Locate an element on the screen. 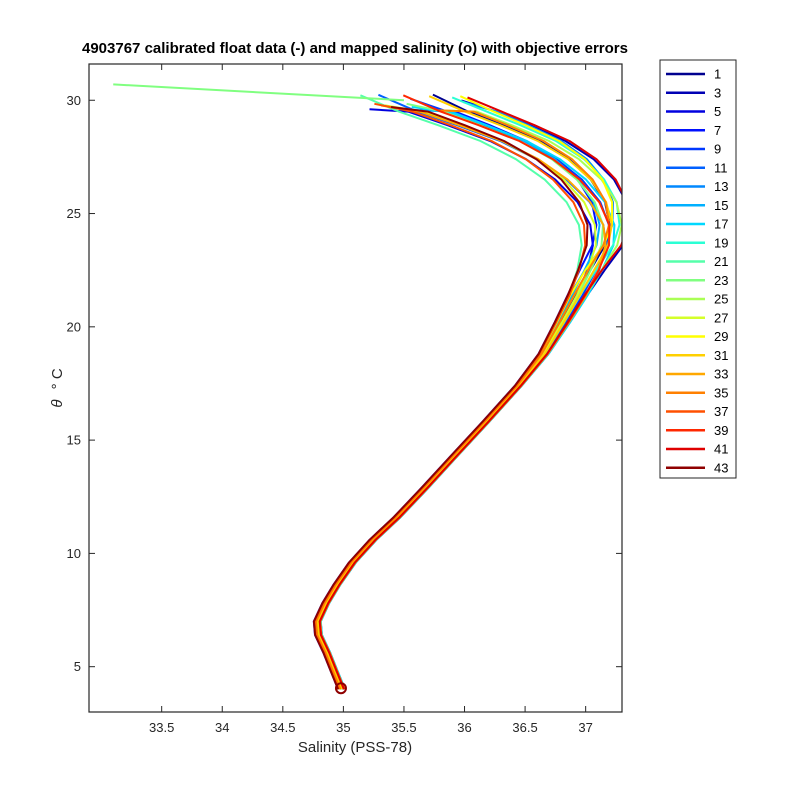 This screenshot has height=800, width=800. svg-text: θ ° C is located at coordinates (57, 387).